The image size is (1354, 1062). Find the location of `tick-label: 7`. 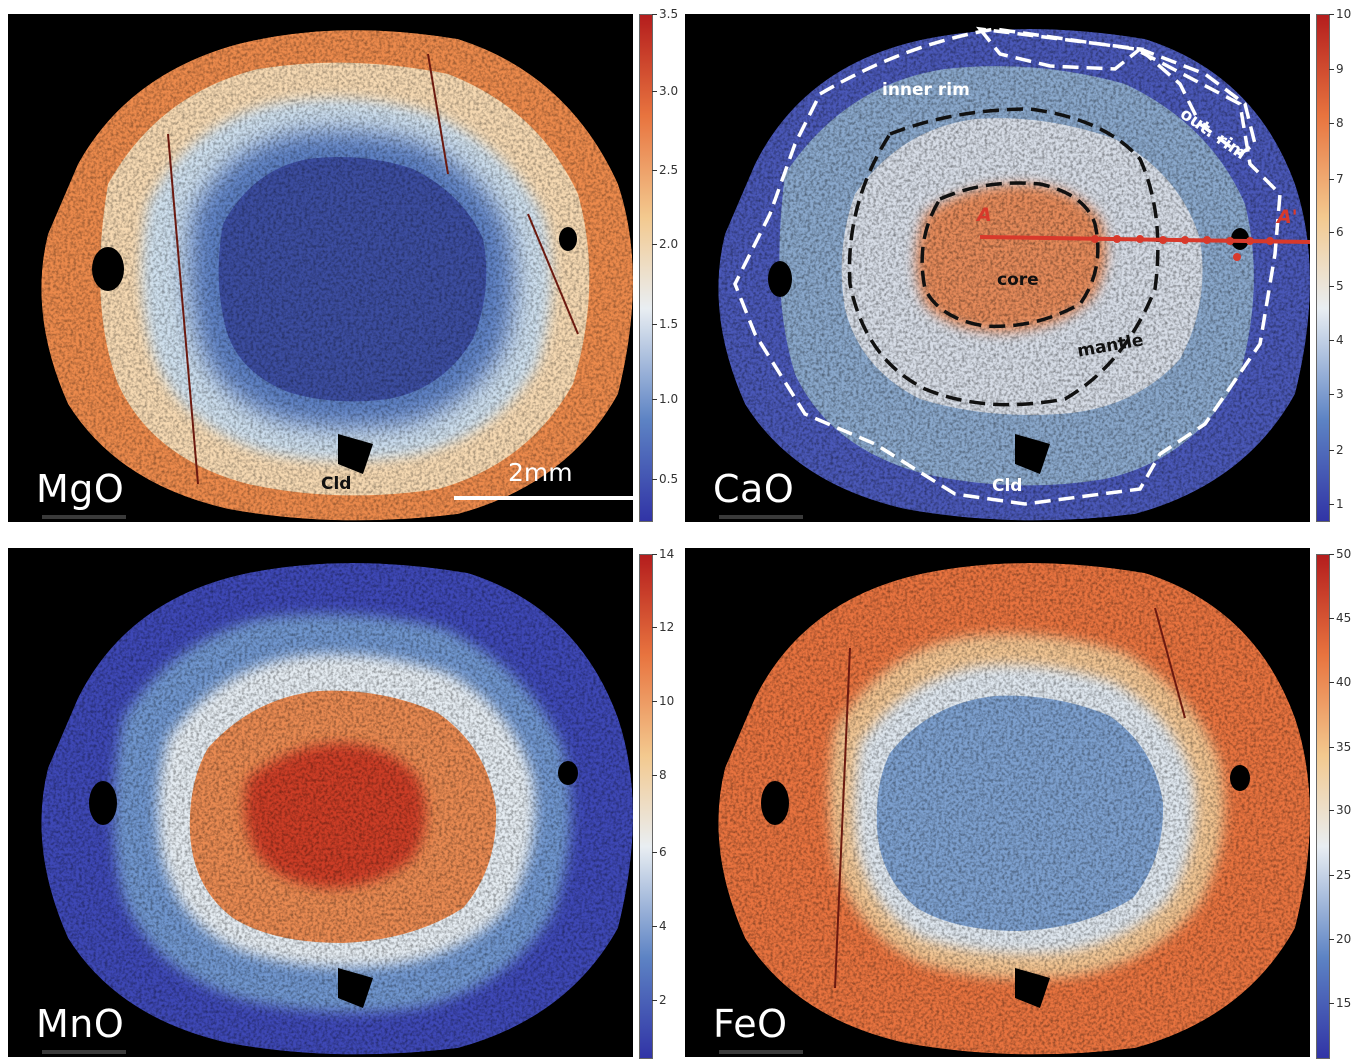

tick-label: 7 is located at coordinates (1336, 179).